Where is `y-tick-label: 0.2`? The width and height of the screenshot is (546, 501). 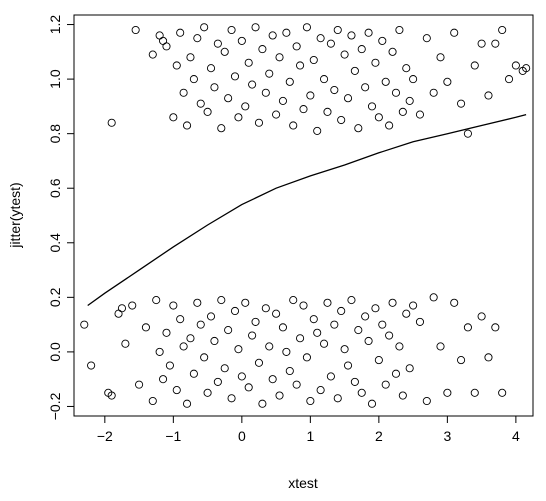 y-tick-label: 0.2 is located at coordinates (55, 297).